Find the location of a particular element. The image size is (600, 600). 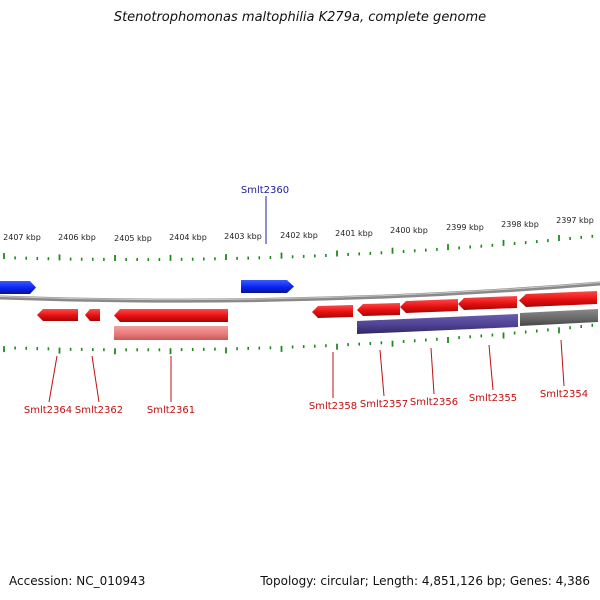

scale-label: 2406 kbp is located at coordinates (77, 237).